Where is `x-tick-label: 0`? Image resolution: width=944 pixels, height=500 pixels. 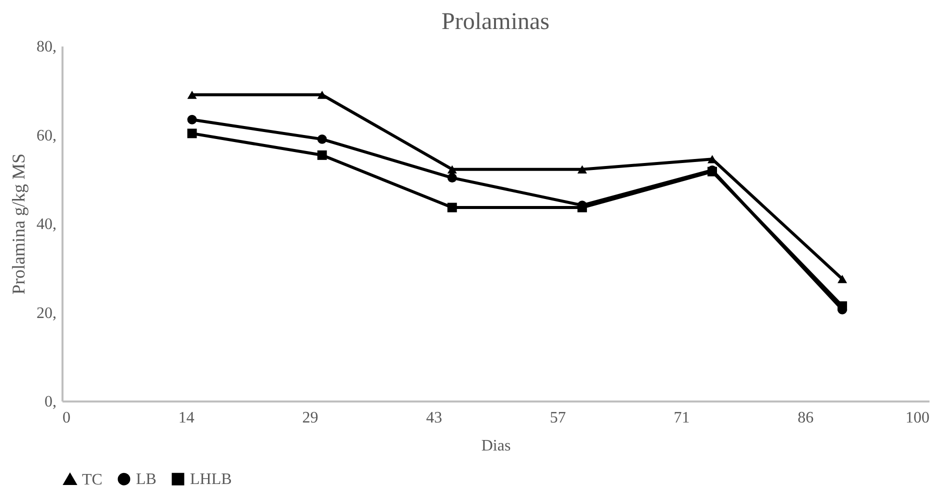 x-tick-label: 0 is located at coordinates (66, 418).